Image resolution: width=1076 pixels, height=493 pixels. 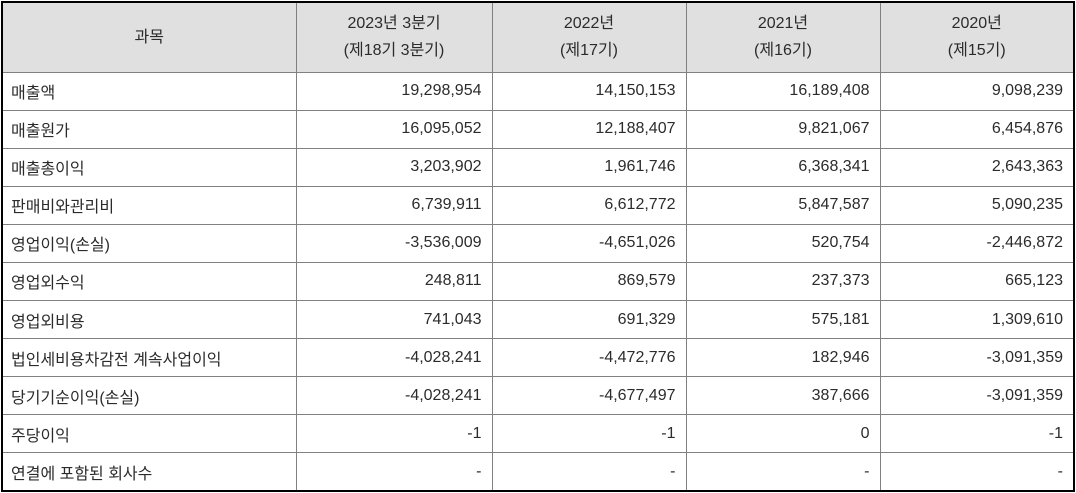 What do you see at coordinates (977, 281) in the screenshot?
I see `cell-non-operating-income-2020: 665,123` at bounding box center [977, 281].